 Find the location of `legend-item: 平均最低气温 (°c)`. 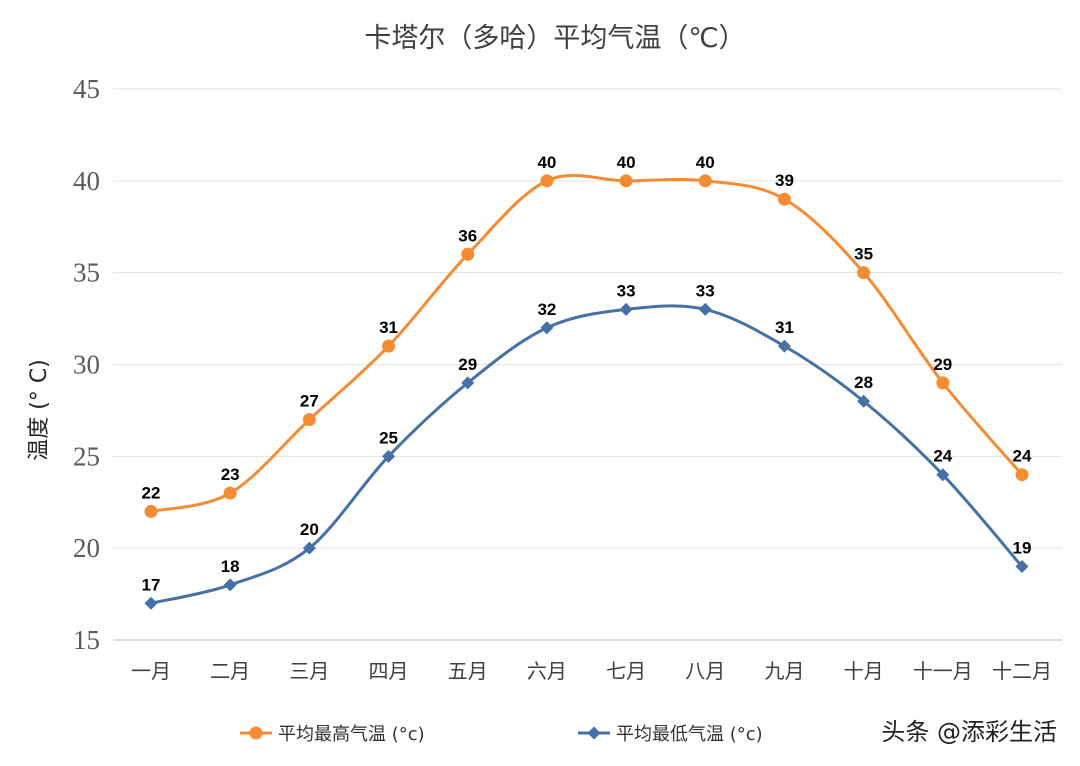

legend-item: 平均最低气温 (°c) is located at coordinates (670, 734).